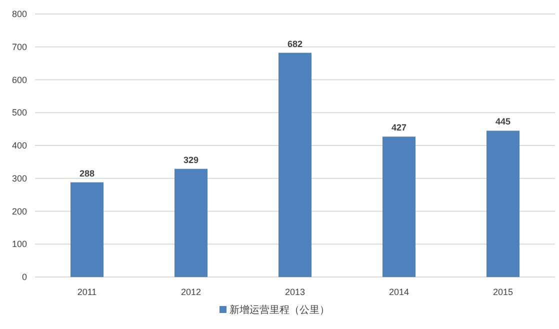  What do you see at coordinates (19, 145) in the screenshot?
I see `y-tick-label: 400` at bounding box center [19, 145].